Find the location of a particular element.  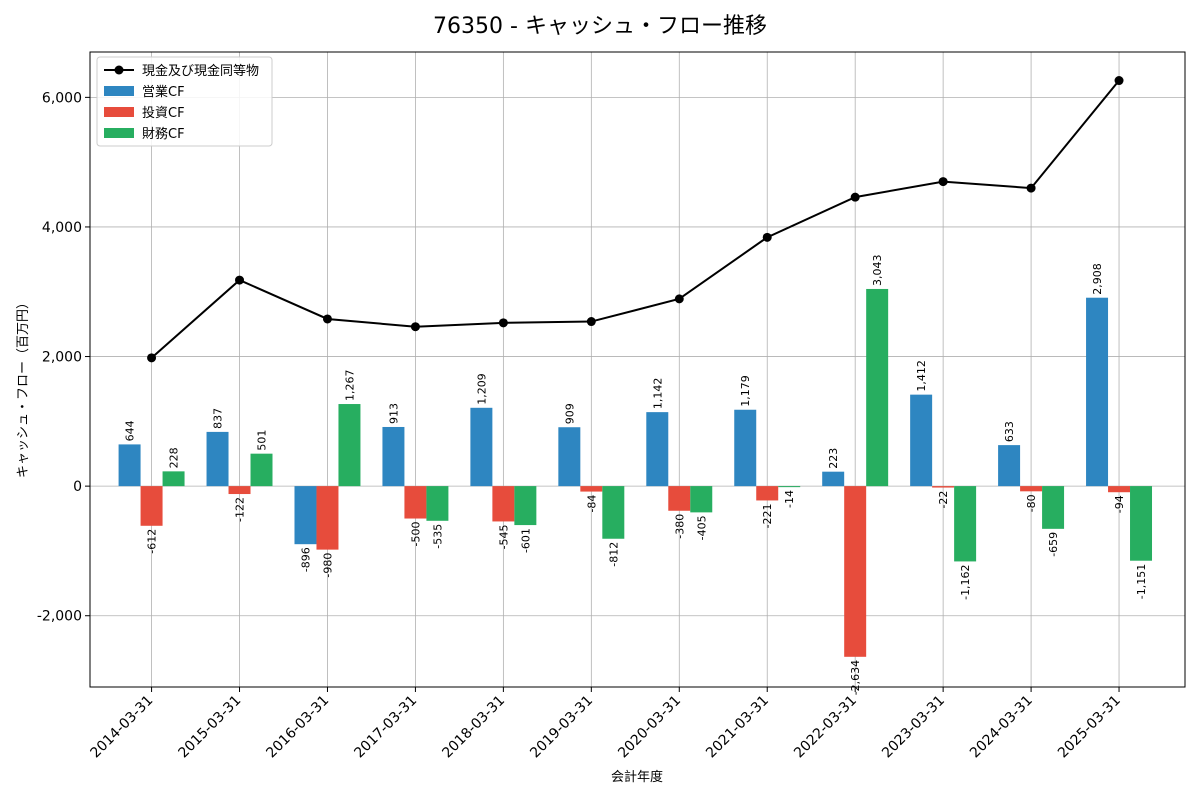

bar-value-label: -500 is located at coordinates (415, 534).